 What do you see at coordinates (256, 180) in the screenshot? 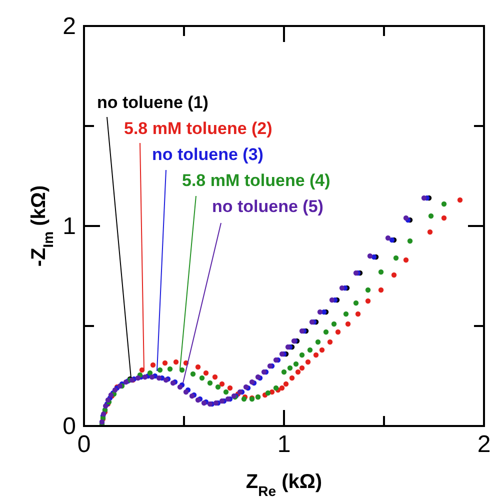
I see `text: 5.8 mM toluene (4)` at bounding box center [256, 180].